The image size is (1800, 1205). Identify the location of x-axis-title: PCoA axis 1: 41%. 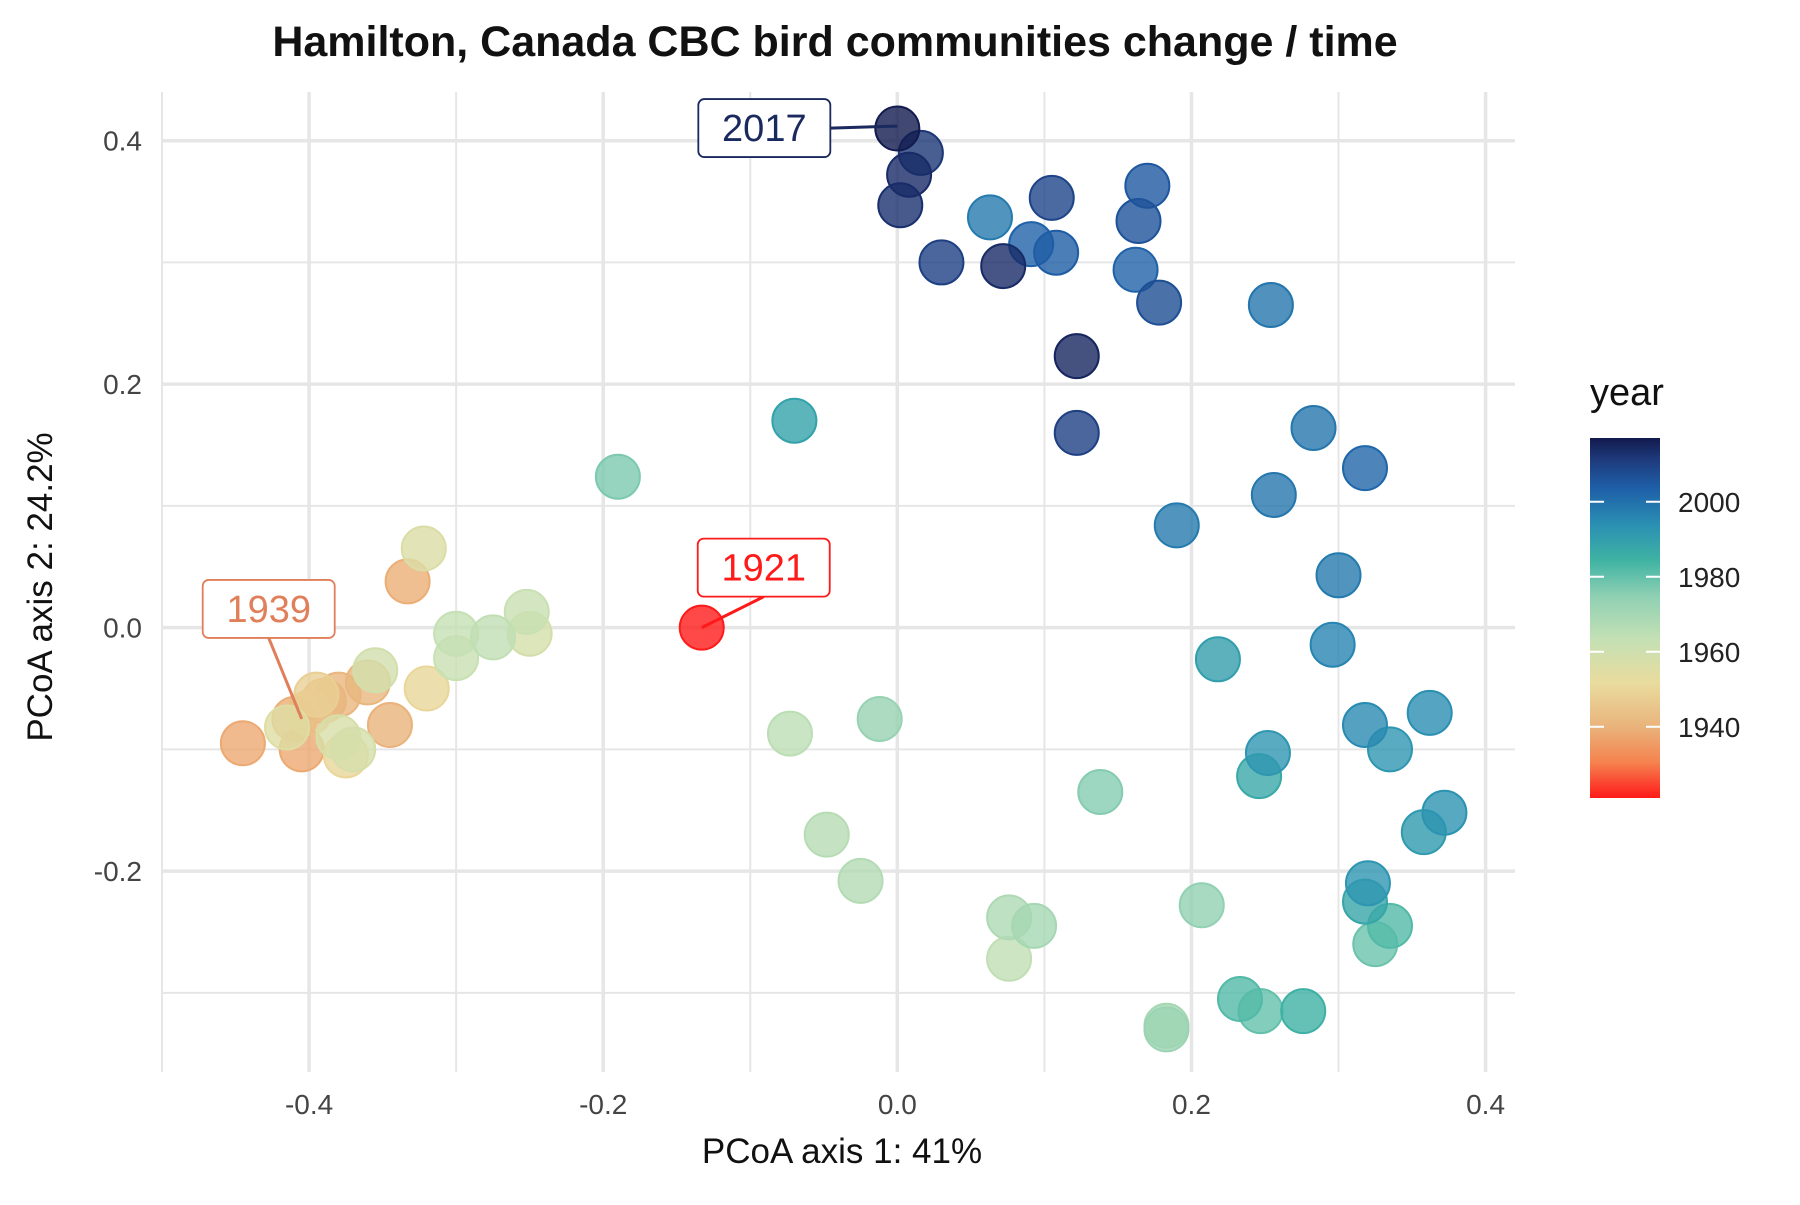
(842, 1151).